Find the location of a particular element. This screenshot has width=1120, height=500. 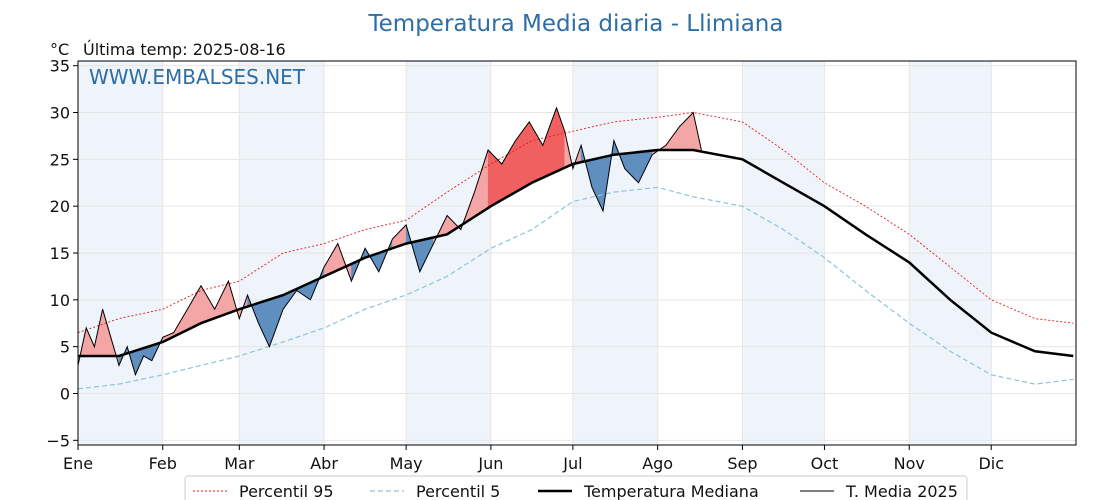

x-tick-label: Jun is located at coordinates (490, 463).